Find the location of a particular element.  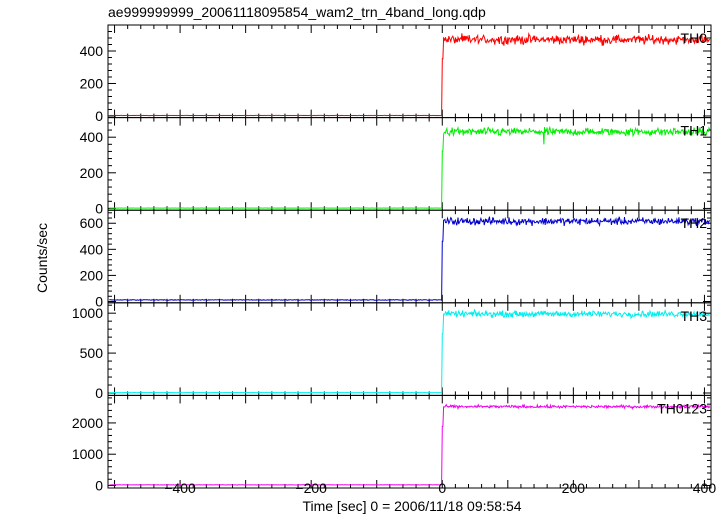

y-tick-label-th0123: 0 is located at coordinates (99, 485).